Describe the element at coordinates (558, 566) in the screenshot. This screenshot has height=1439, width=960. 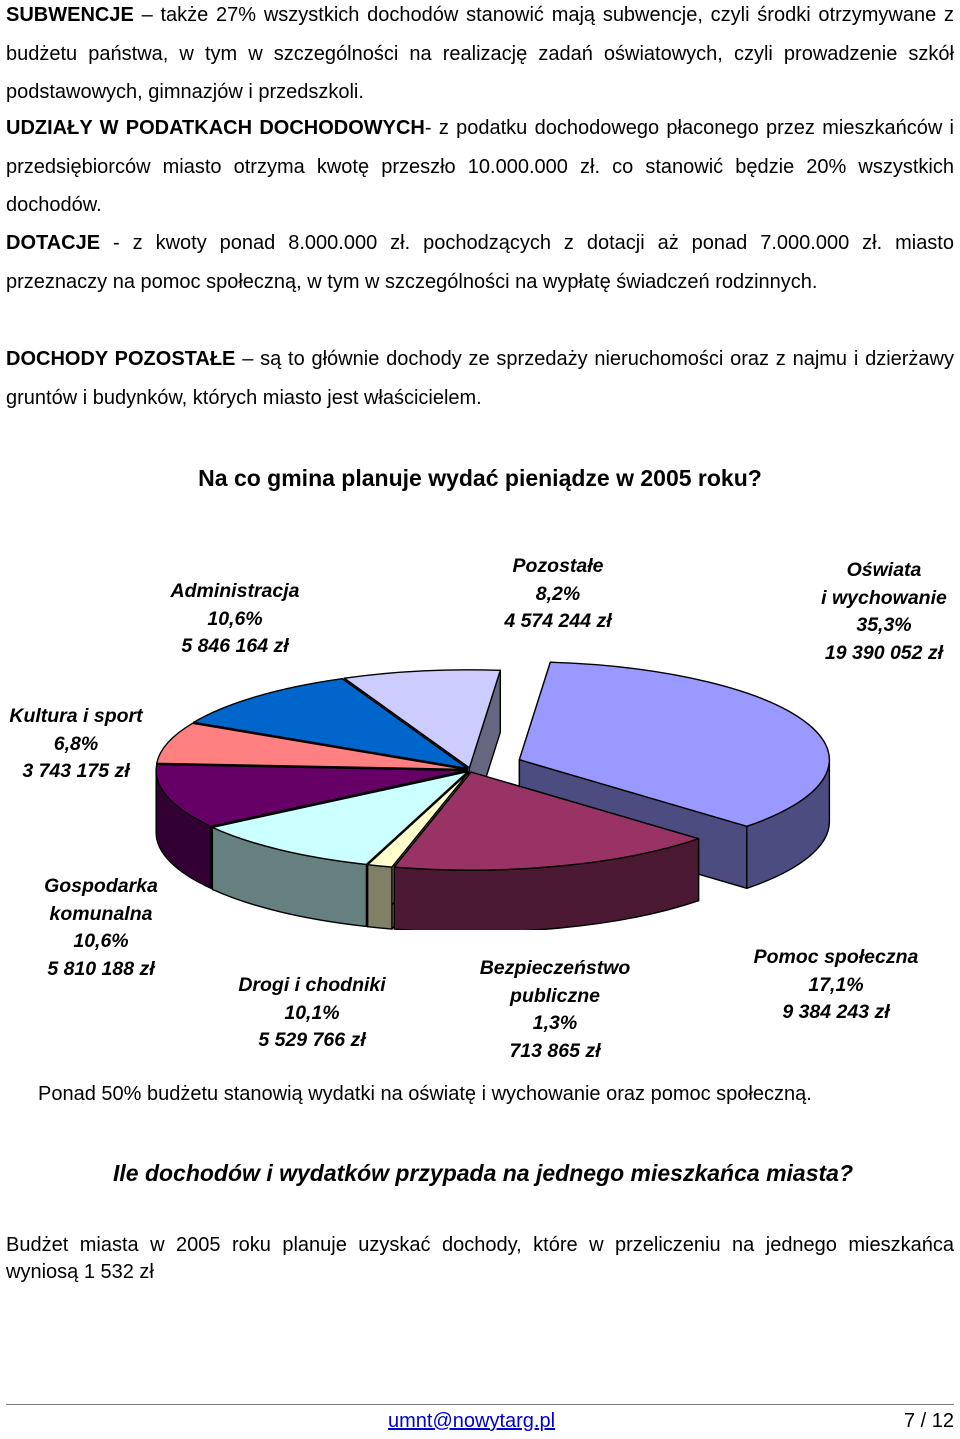
I see `label-line: Pozostałe` at that location.